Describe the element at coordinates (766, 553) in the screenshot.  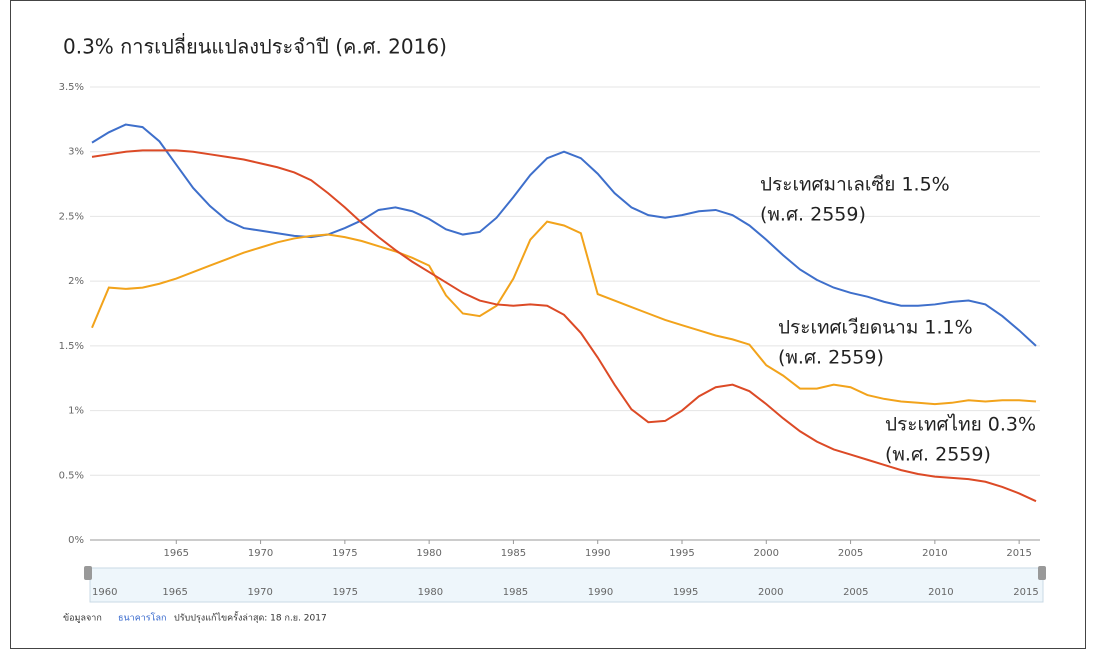
I see `x-tick-label: 2000` at that location.